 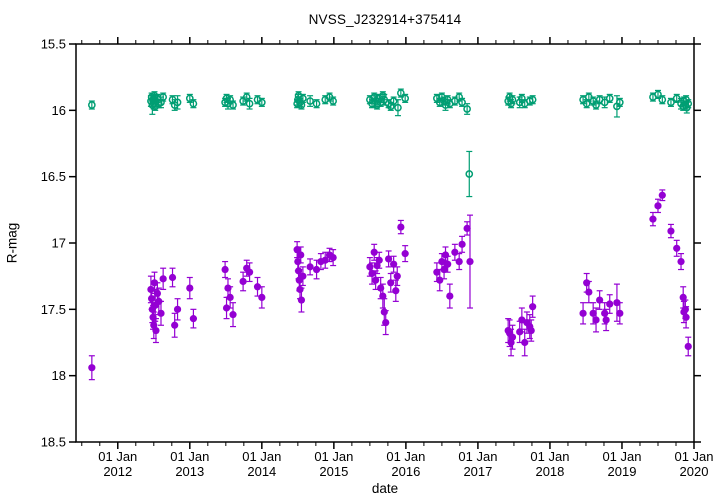 I want to click on y-tick-label: 18.5, so click(x=53, y=442).